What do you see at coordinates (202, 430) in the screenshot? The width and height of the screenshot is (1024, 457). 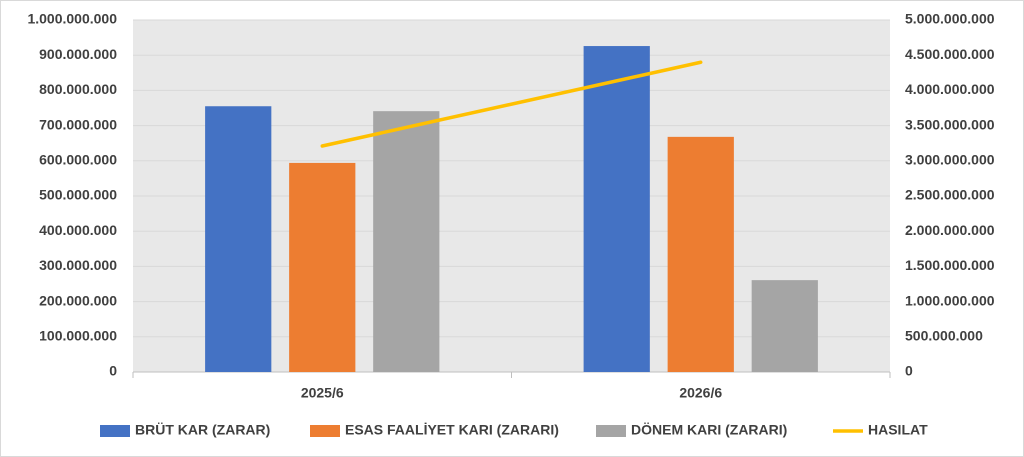 I see `legend-label: BRÜT KAR (ZARAR)` at bounding box center [202, 430].